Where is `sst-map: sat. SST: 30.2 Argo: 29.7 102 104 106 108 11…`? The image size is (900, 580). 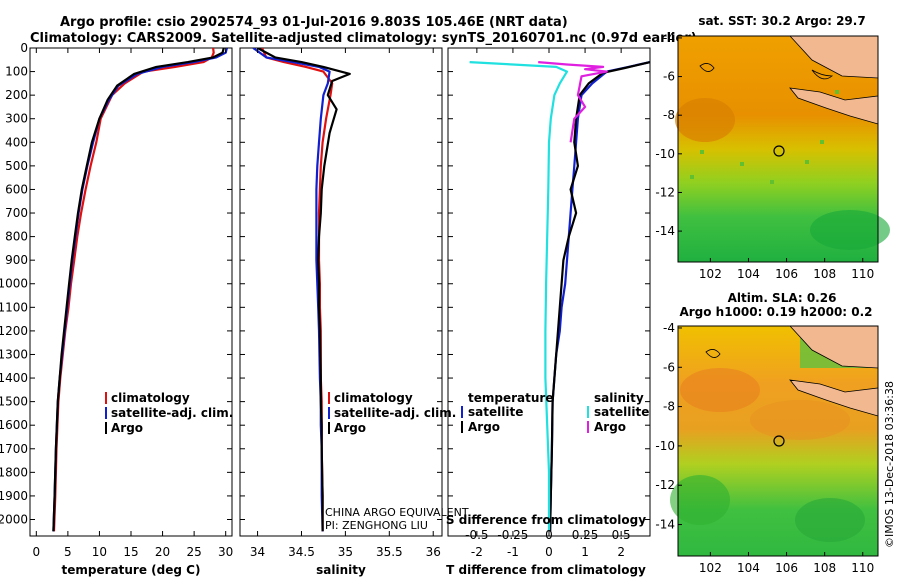 sst-map: sat. SST: 30.2 Argo: 29.7 102 104 106 108 11… is located at coordinates (772, 147).